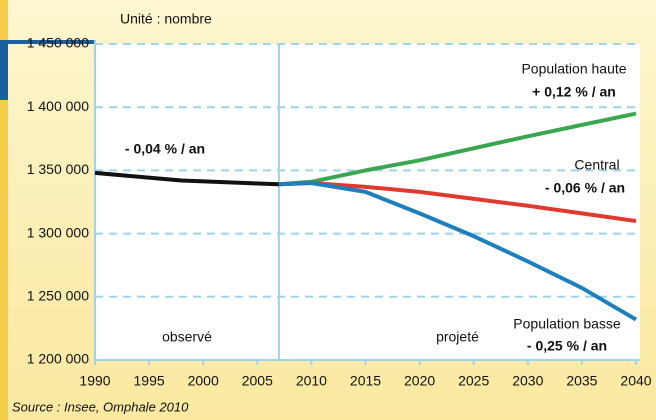  Describe the element at coordinates (567, 324) in the screenshot. I see `series-name: Population basse` at that location.